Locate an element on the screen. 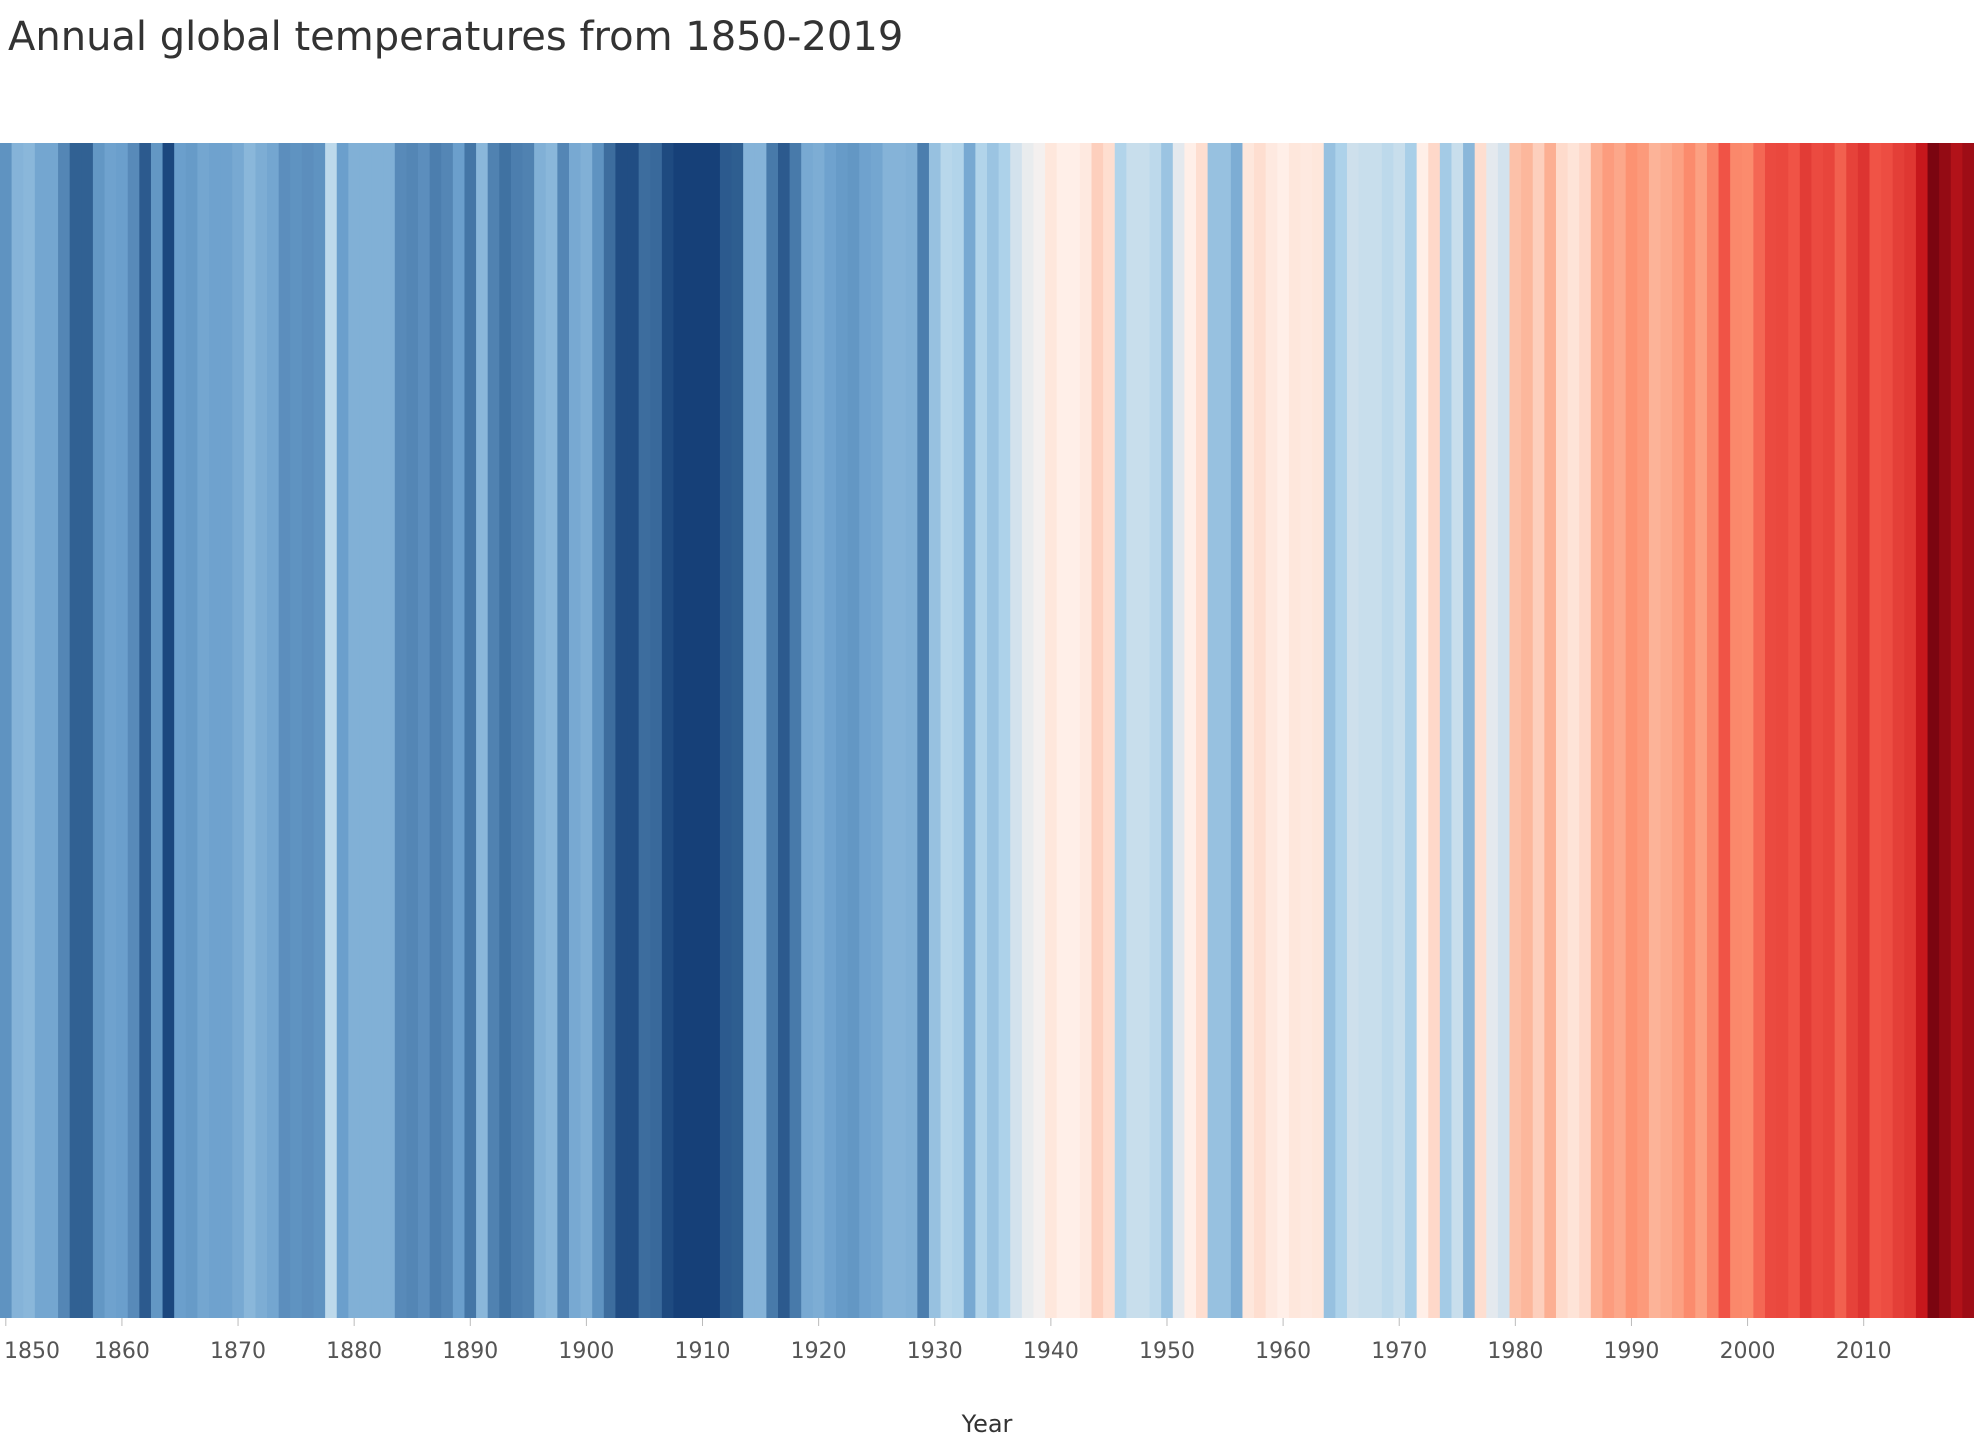 Image resolution: width=1974 pixels, height=1456 pixels. stripe-1938 is located at coordinates (1028, 730).